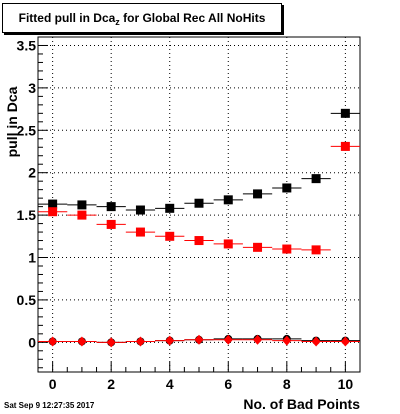  Describe the element at coordinates (111, 384) in the screenshot. I see `x-tick-label: 2` at that location.